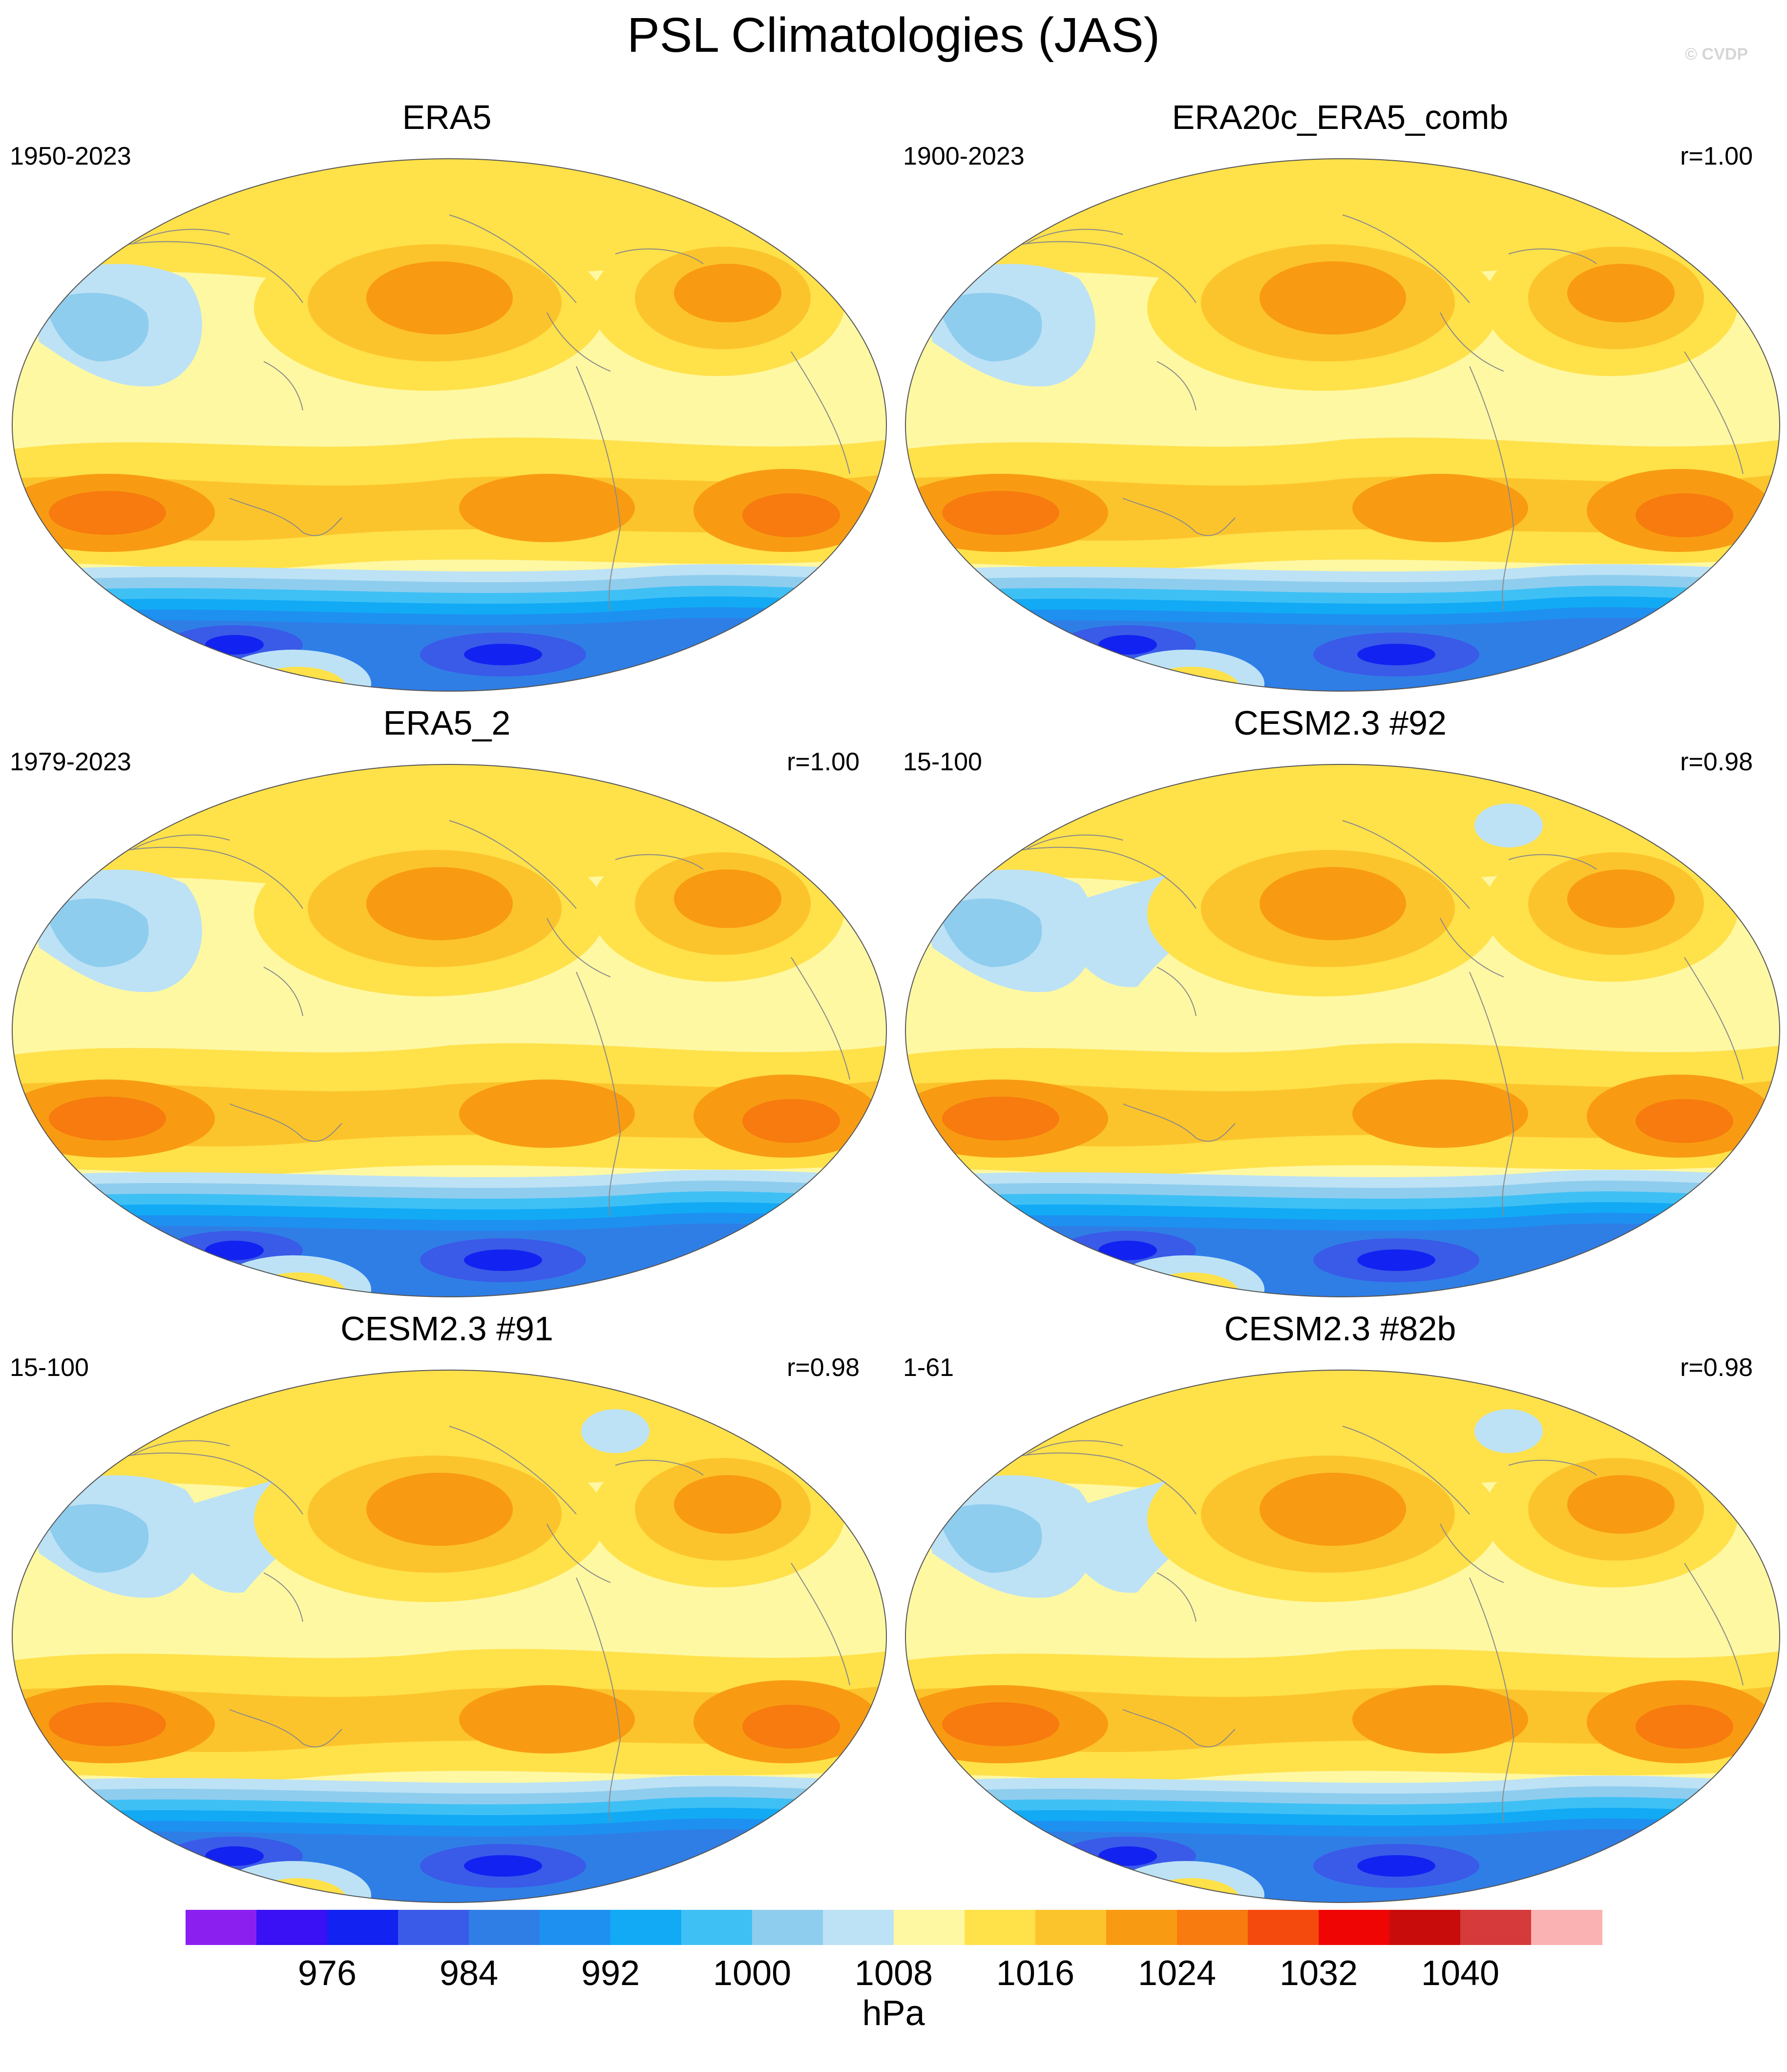 The height and width of the screenshot is (2072, 1787). I want to click on colorbar-tick-label: 1024, so click(1177, 1974).